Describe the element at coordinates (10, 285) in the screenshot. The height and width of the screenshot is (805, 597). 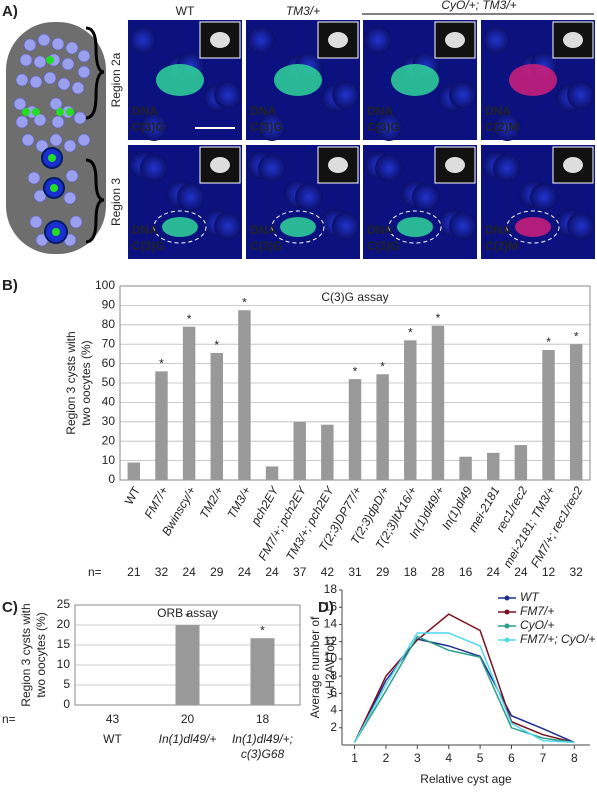
I see `panel-label: B)` at that location.